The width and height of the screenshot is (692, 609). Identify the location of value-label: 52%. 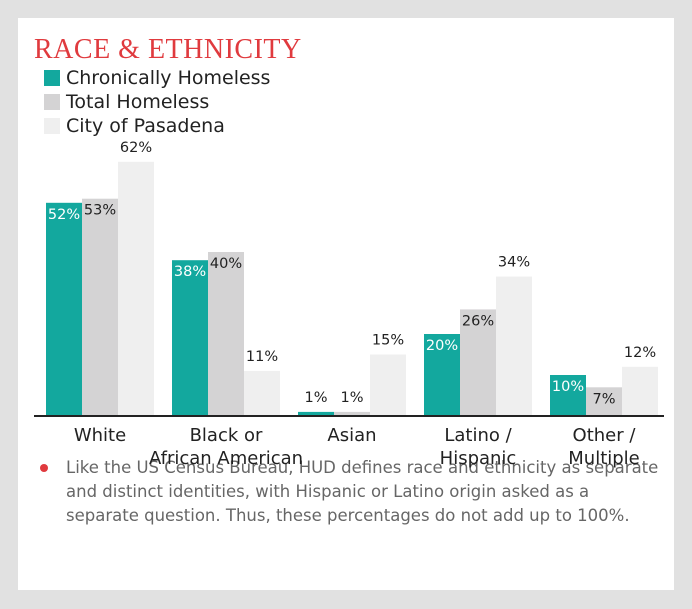
(64, 215).